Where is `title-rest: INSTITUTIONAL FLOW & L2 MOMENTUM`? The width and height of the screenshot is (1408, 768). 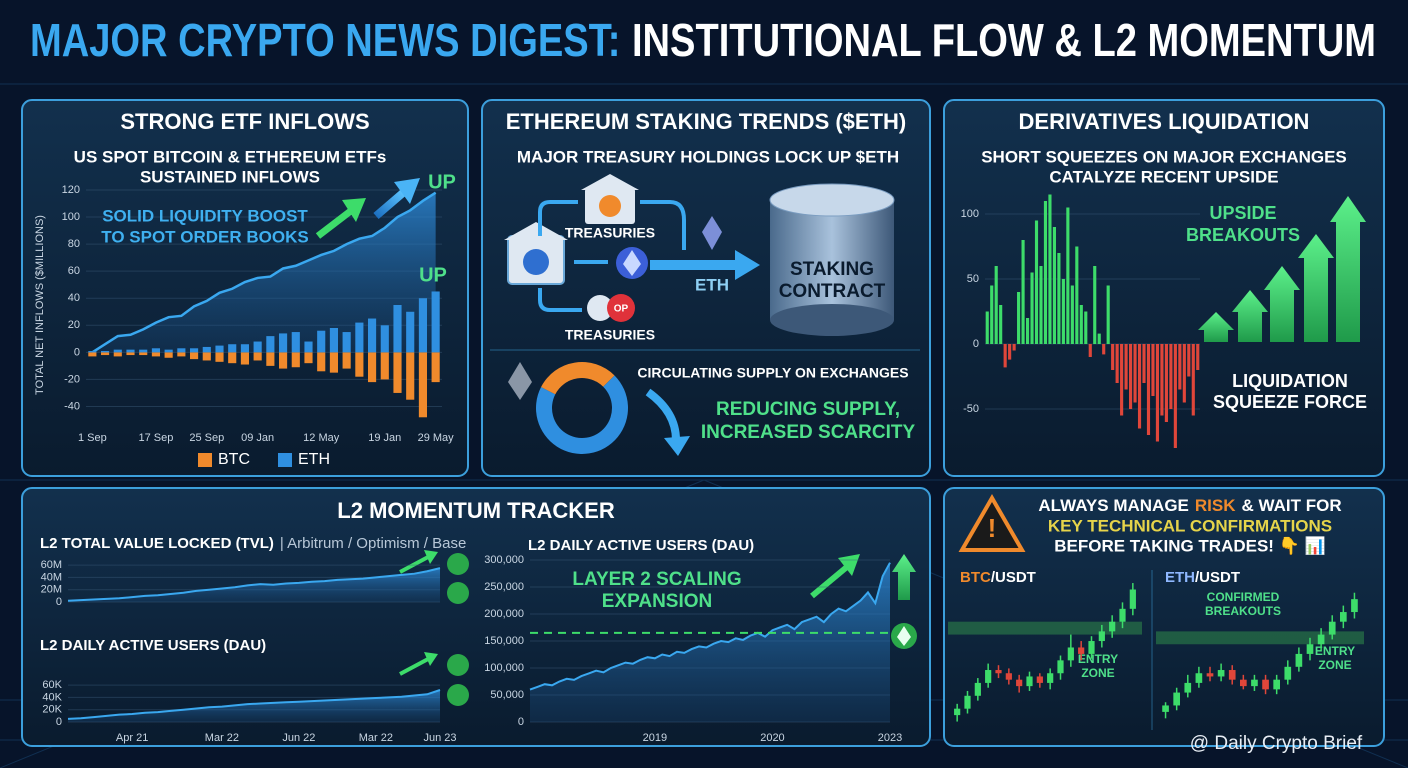
title-rest: INSTITUTIONAL FLOW & L2 MOMENTUM is located at coordinates (1004, 40).